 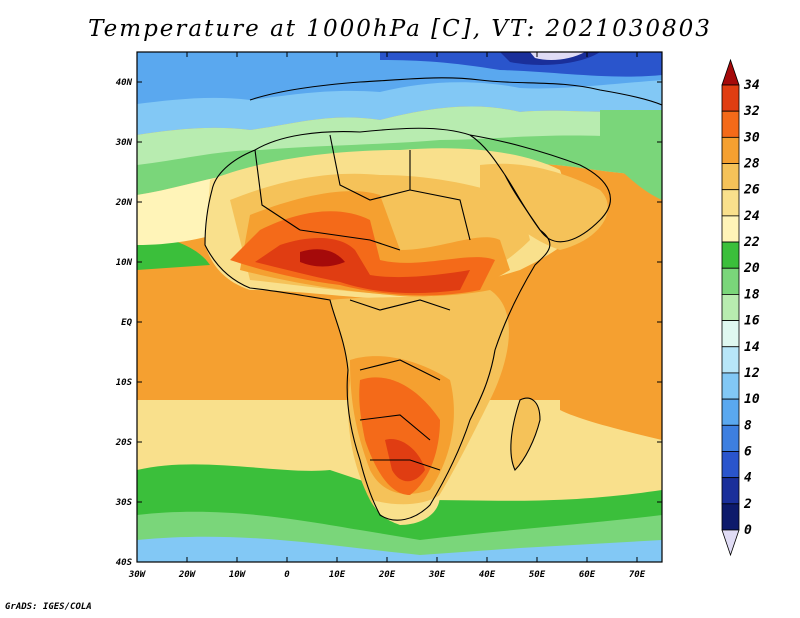 I want to click on lat-tick-label: EQ, so click(x=126, y=323).